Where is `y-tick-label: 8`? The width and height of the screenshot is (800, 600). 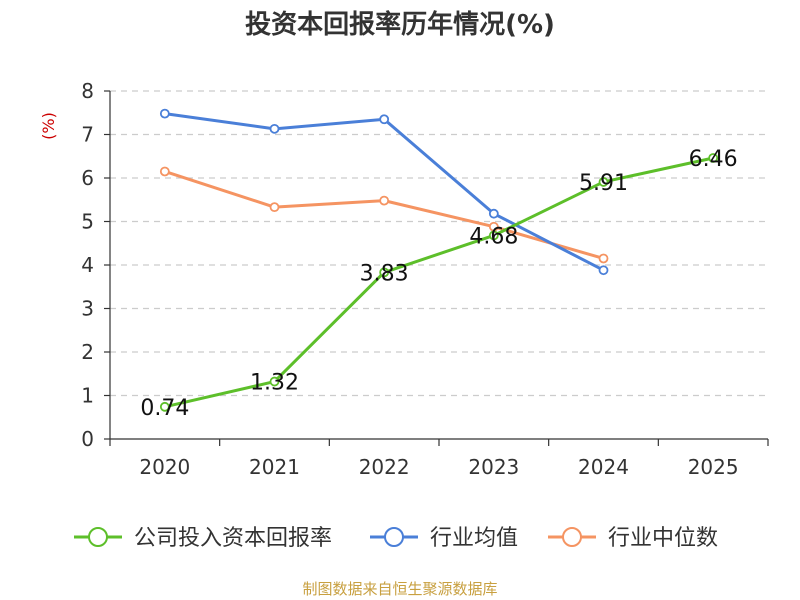
y-tick-label: 8 is located at coordinates (87, 91).